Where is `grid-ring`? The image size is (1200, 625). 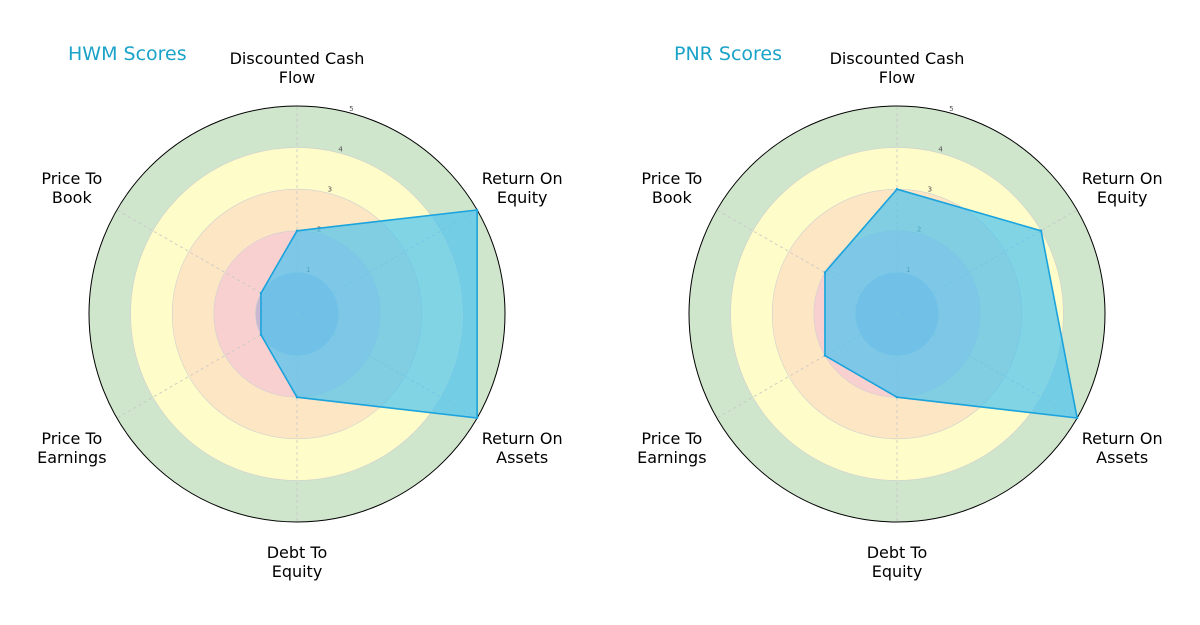 grid-ring is located at coordinates (897, 314).